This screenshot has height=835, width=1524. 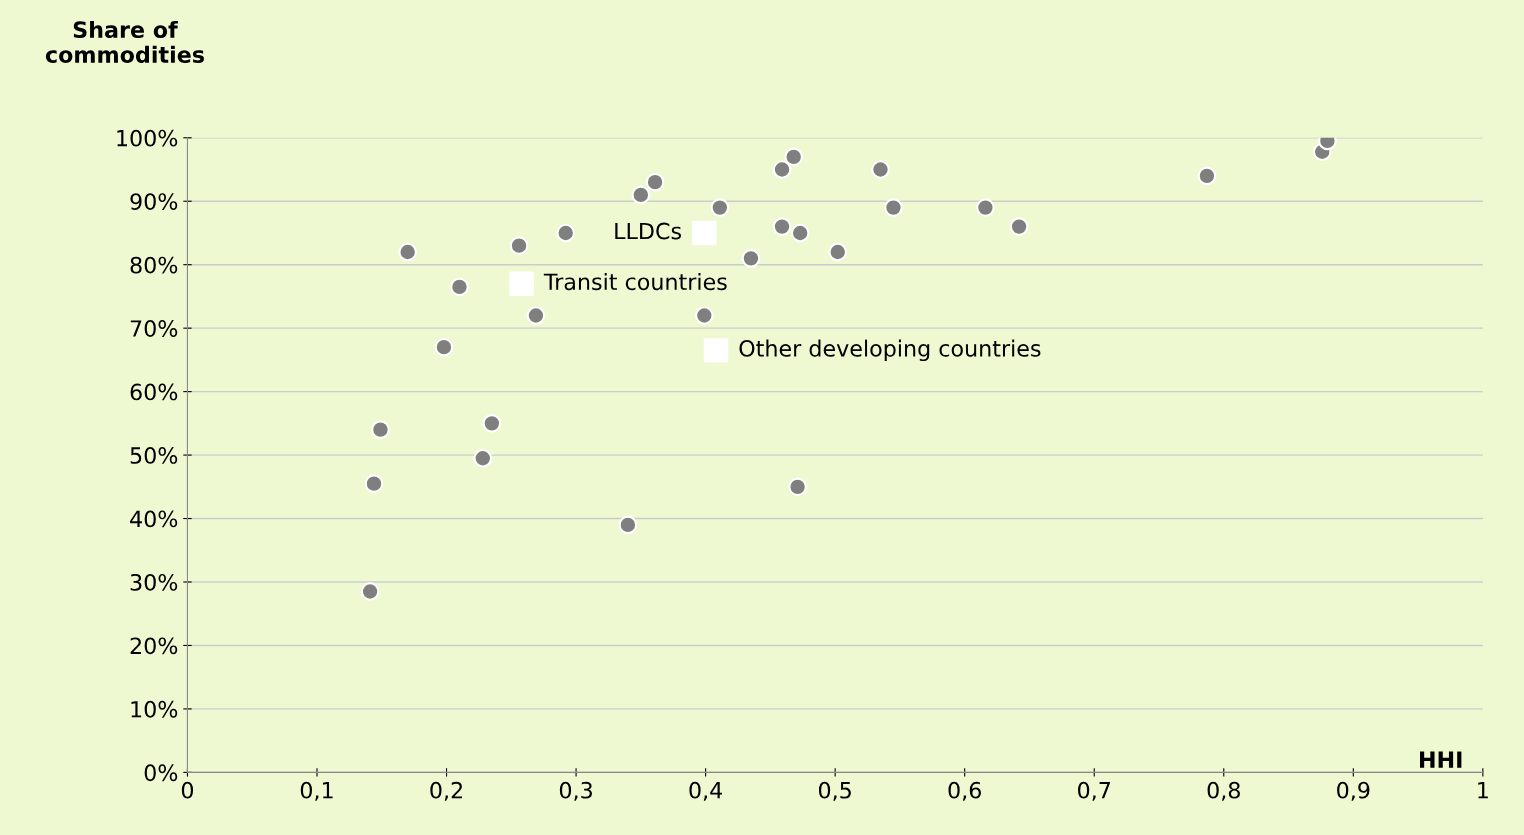 I want to click on x-tick-label: 1, so click(x=1483, y=790).